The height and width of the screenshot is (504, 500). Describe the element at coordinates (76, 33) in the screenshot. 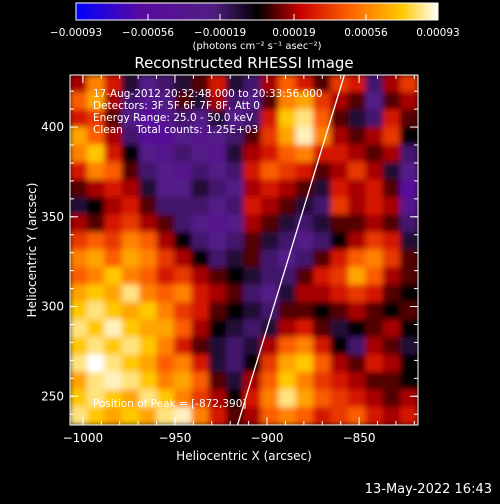

I see `colorbar-tick-label: −0.00093` at that location.